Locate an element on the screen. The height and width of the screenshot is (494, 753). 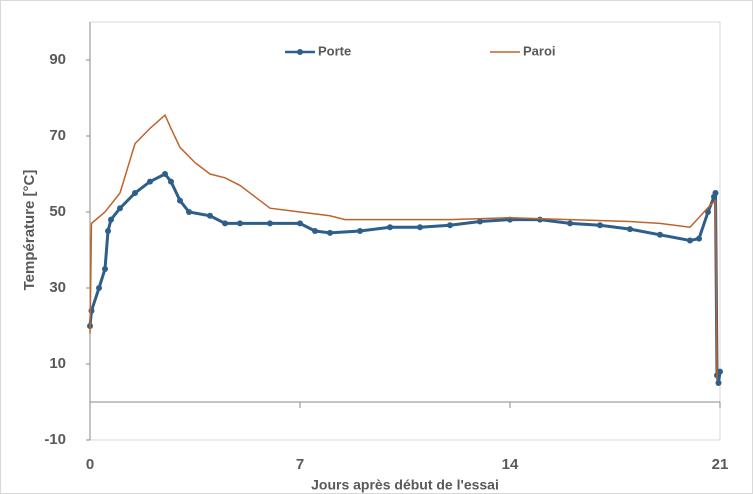
legend: Porte Paroi is located at coordinates (420, 50).